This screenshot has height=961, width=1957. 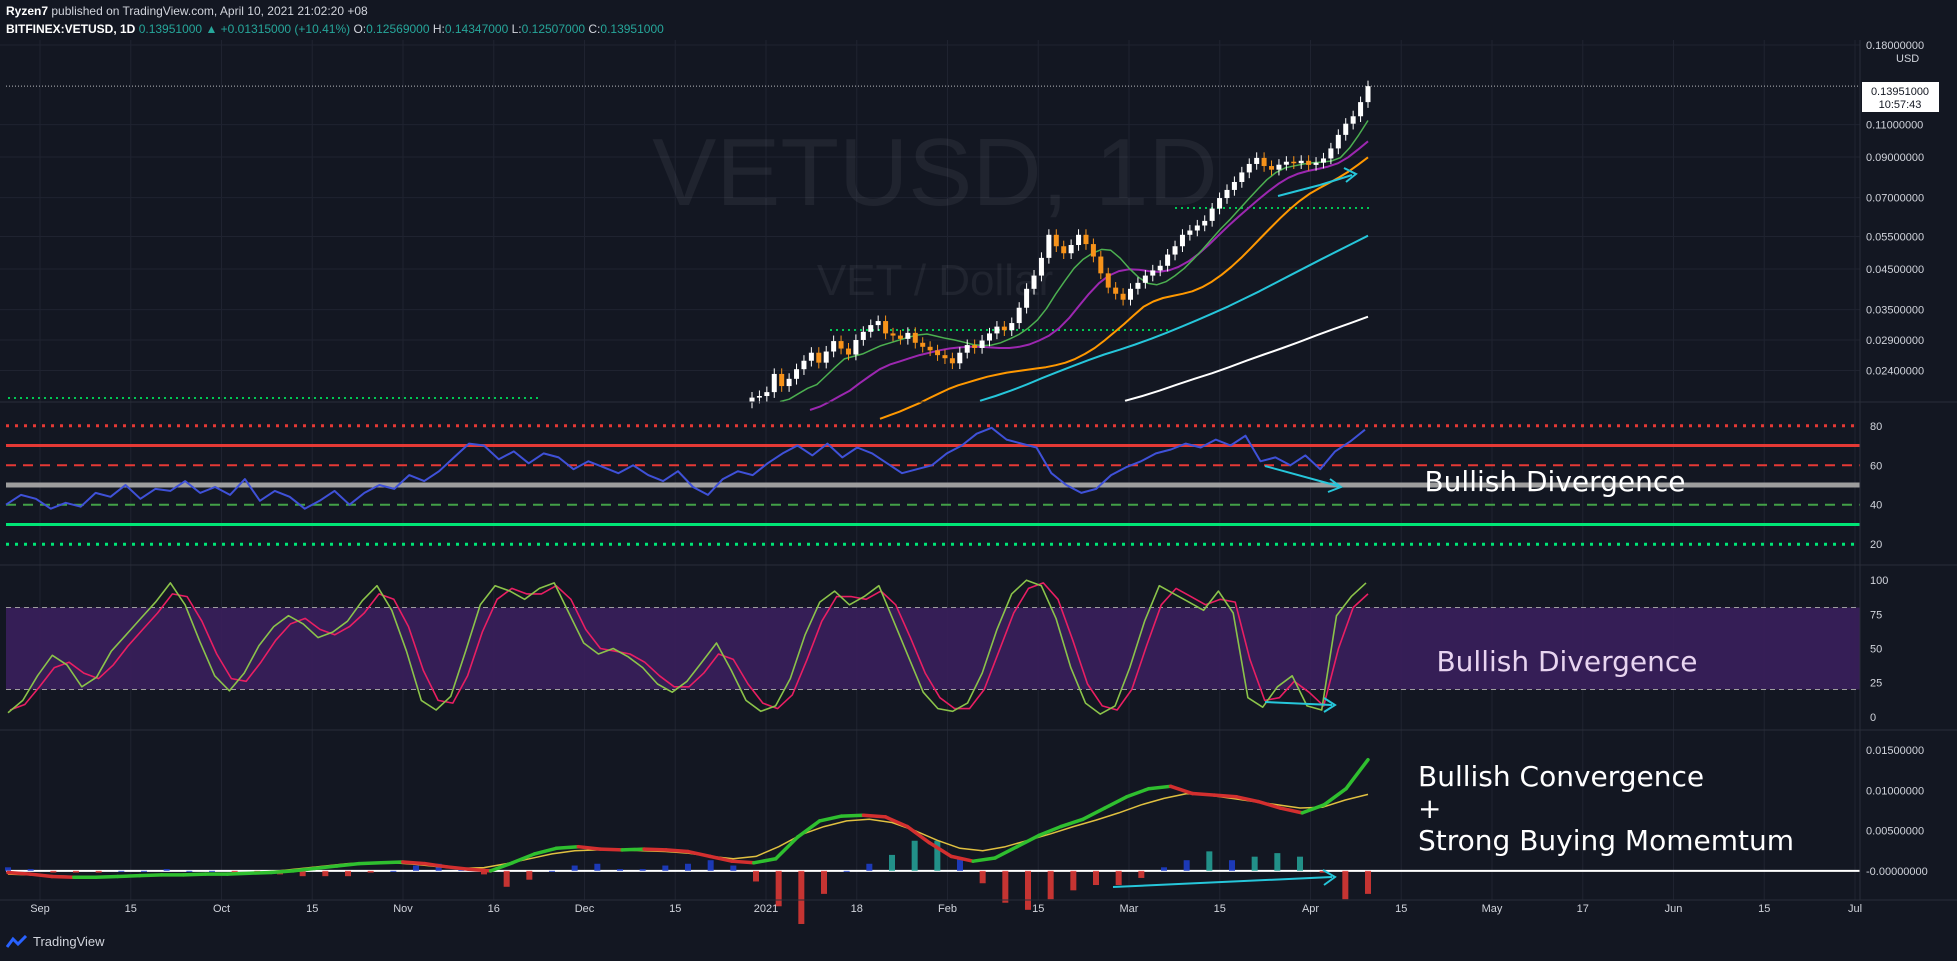 What do you see at coordinates (1335, 485) in the screenshot?
I see `rsi-arrowhead` at bounding box center [1335, 485].